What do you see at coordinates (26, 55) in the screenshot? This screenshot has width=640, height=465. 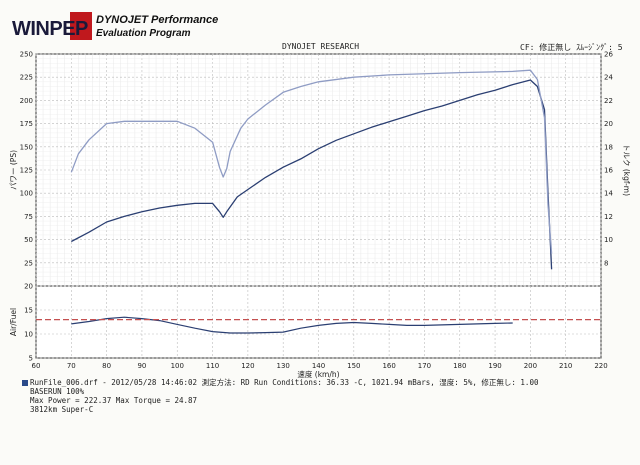 I see `power-tick-label: 250` at bounding box center [26, 55].